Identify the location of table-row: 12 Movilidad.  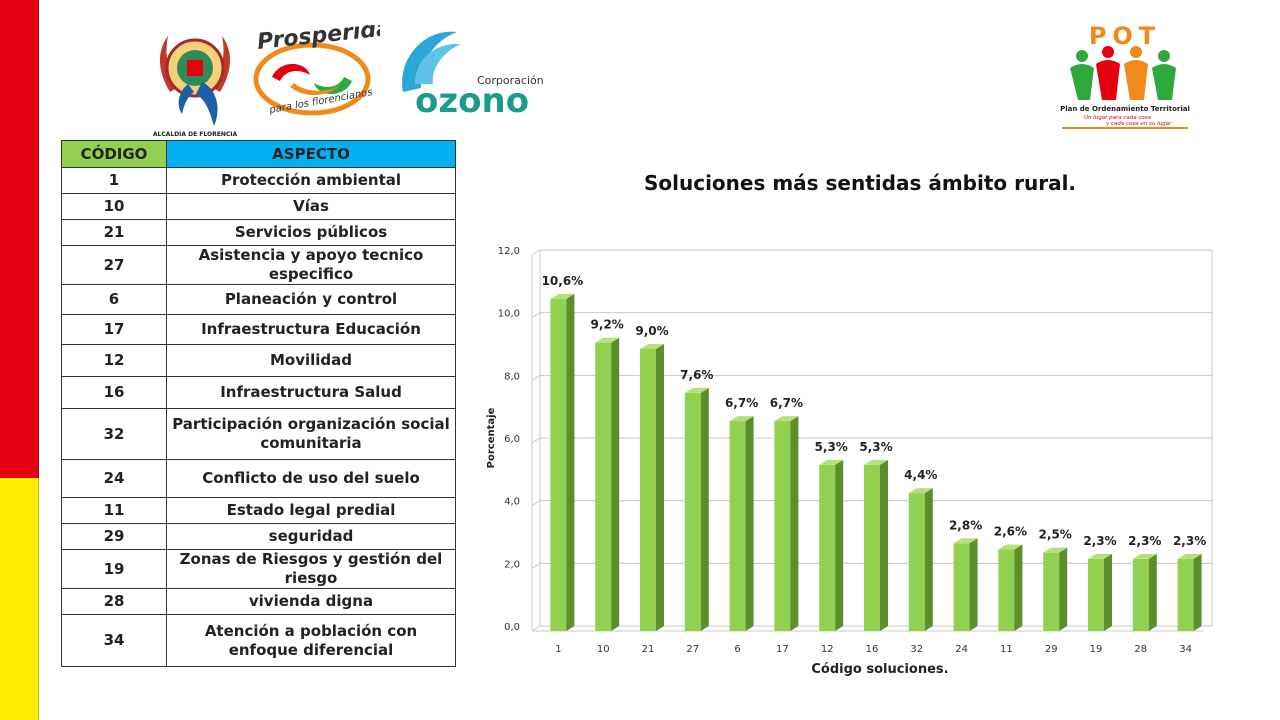
(258, 360).